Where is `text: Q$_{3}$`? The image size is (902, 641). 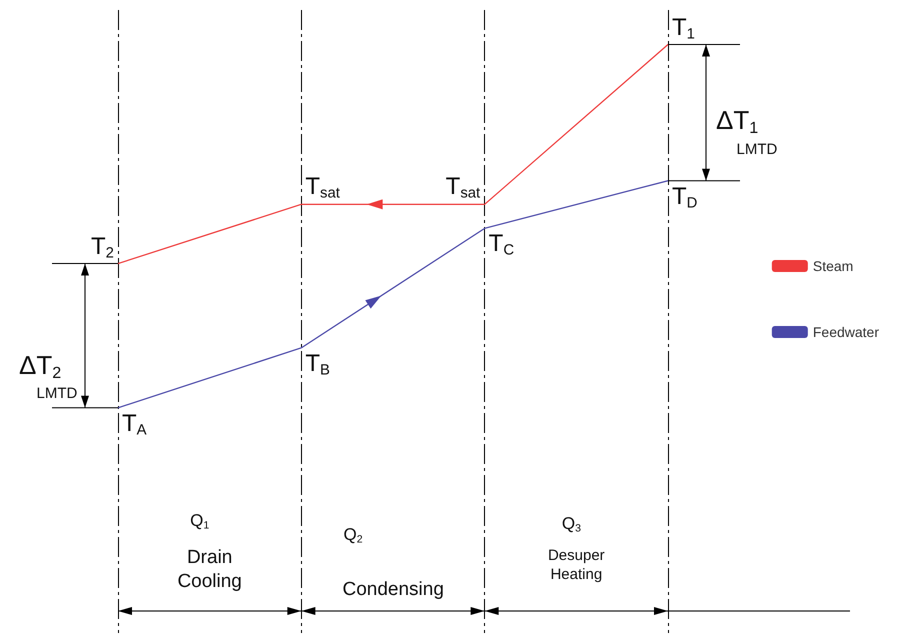
text: Q$_{3}$ is located at coordinates (571, 524).